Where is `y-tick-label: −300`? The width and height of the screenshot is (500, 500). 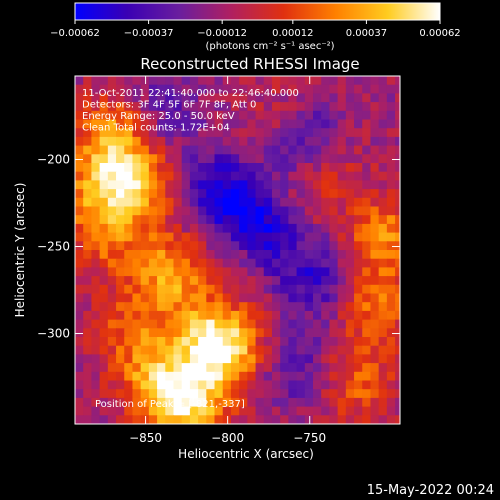
y-tick-label: −300 is located at coordinates (53, 334).